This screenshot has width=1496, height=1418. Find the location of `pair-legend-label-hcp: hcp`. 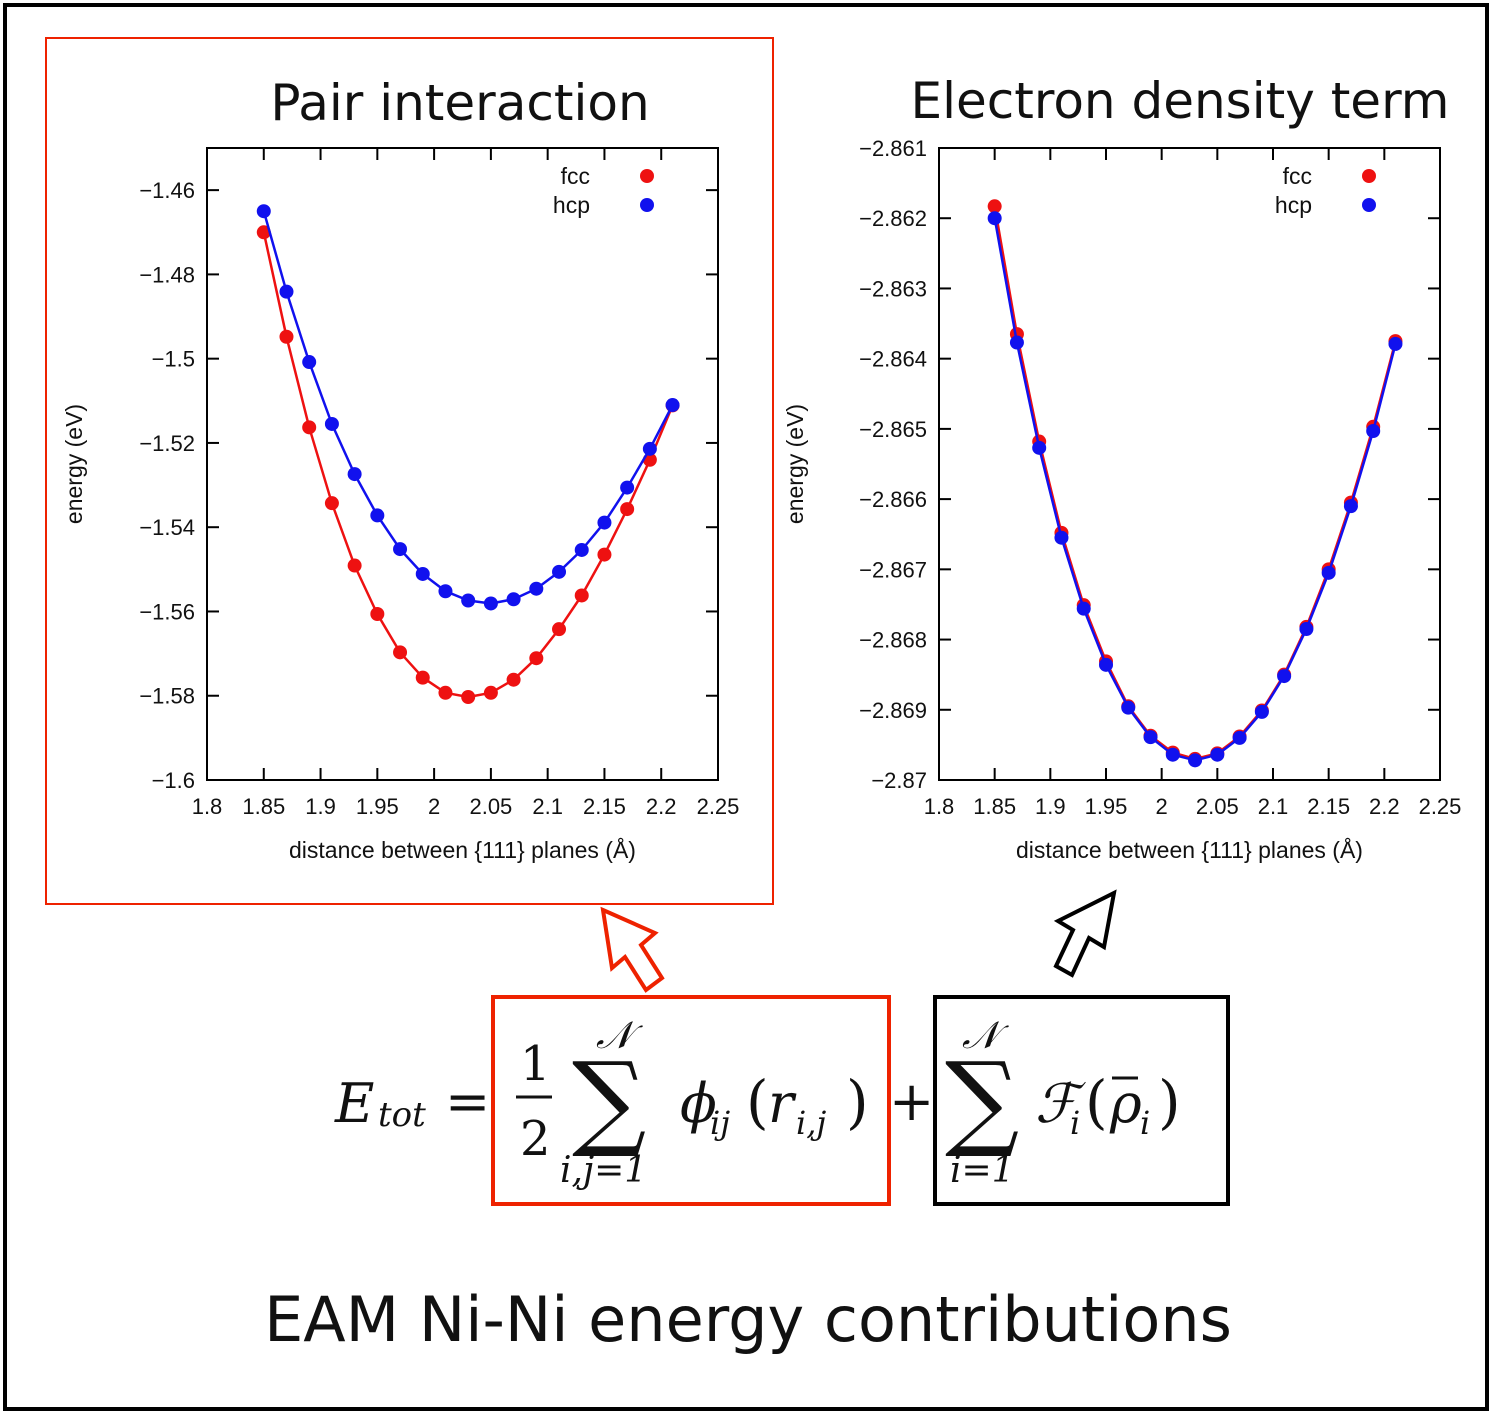

pair-legend-label-hcp: hcp is located at coordinates (571, 205).